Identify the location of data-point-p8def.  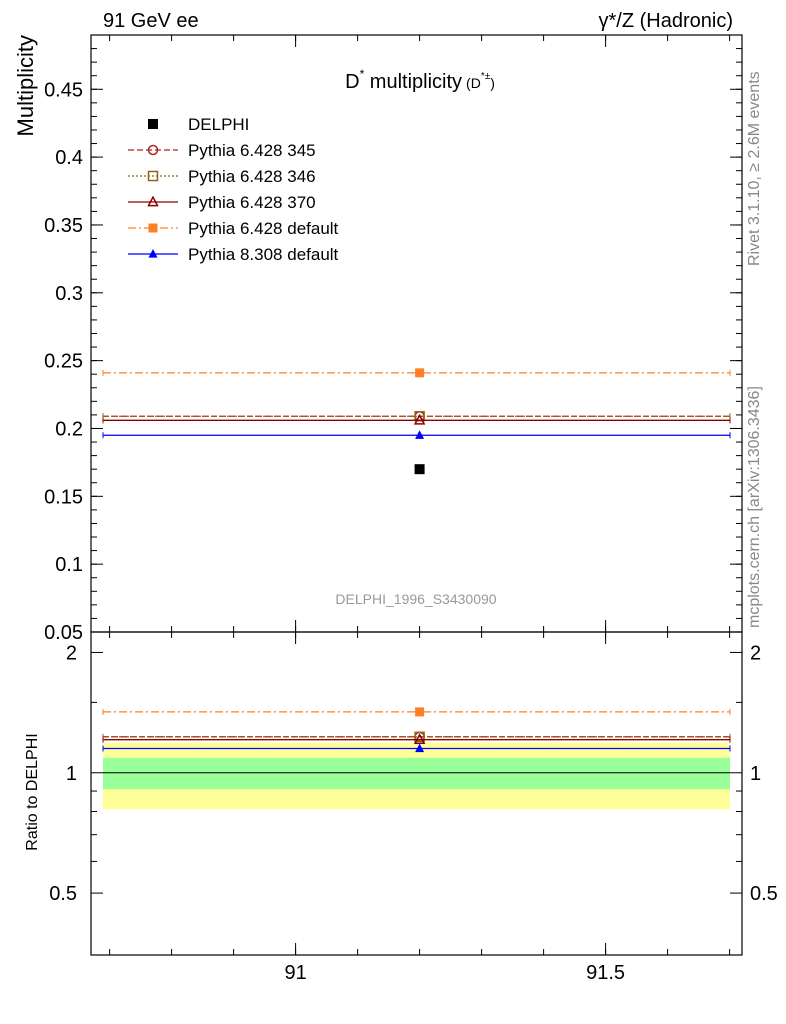
(420, 434).